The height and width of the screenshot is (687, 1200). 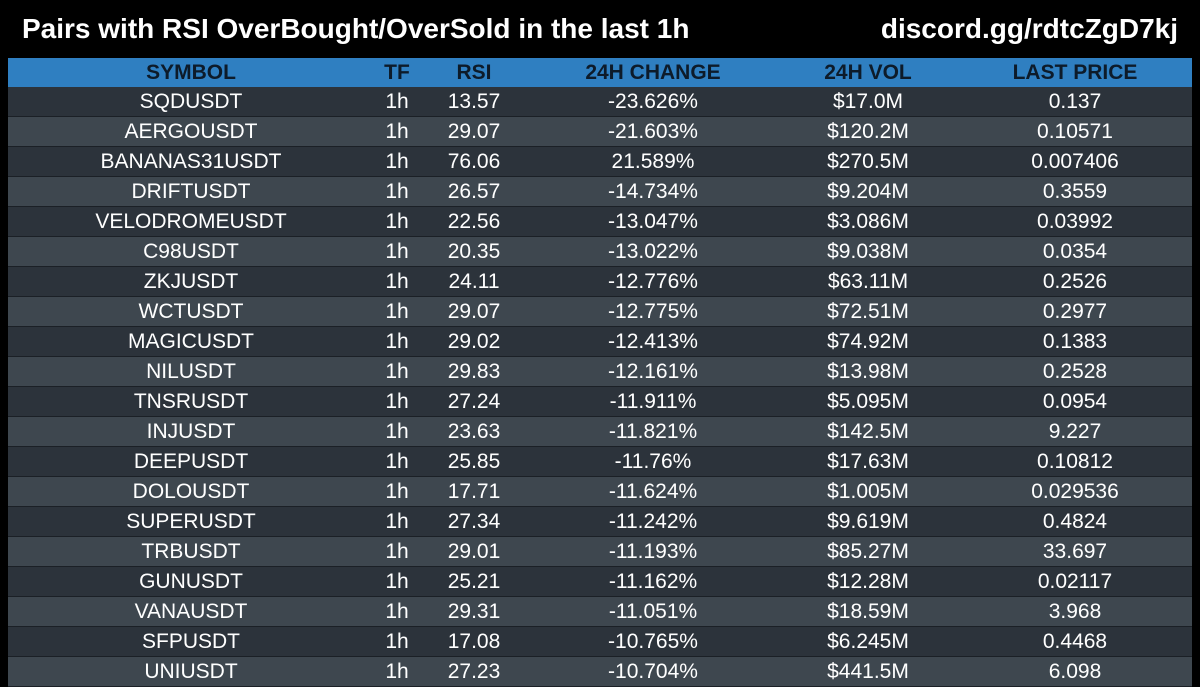 What do you see at coordinates (653, 311) in the screenshot?
I see `cell-24h-change: -12.775%` at bounding box center [653, 311].